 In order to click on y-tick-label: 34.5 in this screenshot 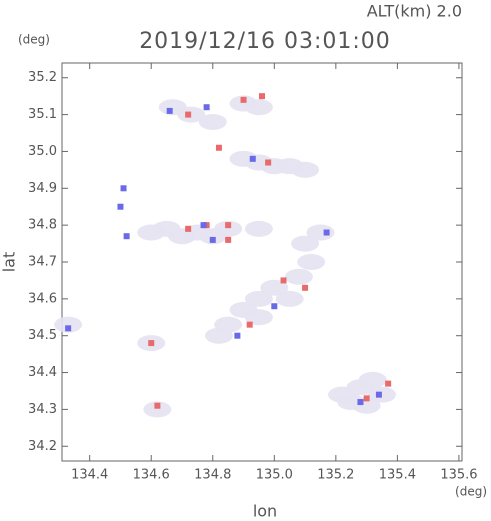, I will do `click(42, 335)`.